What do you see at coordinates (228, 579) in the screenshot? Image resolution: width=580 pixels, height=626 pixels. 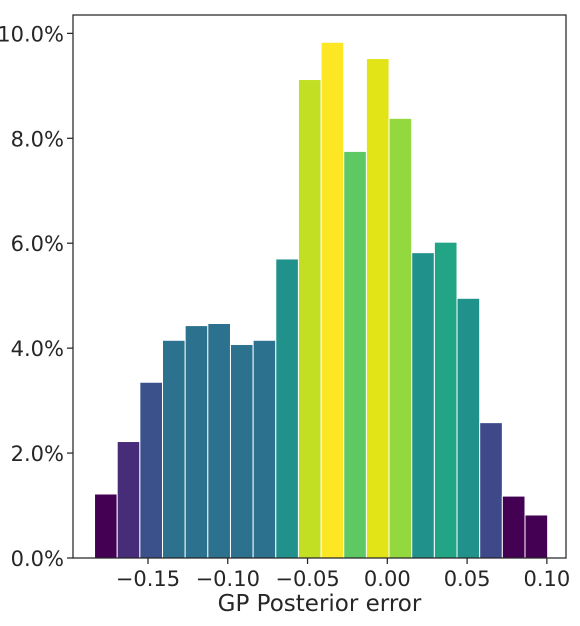 I see `x-tick-label: −0.10` at bounding box center [228, 579].